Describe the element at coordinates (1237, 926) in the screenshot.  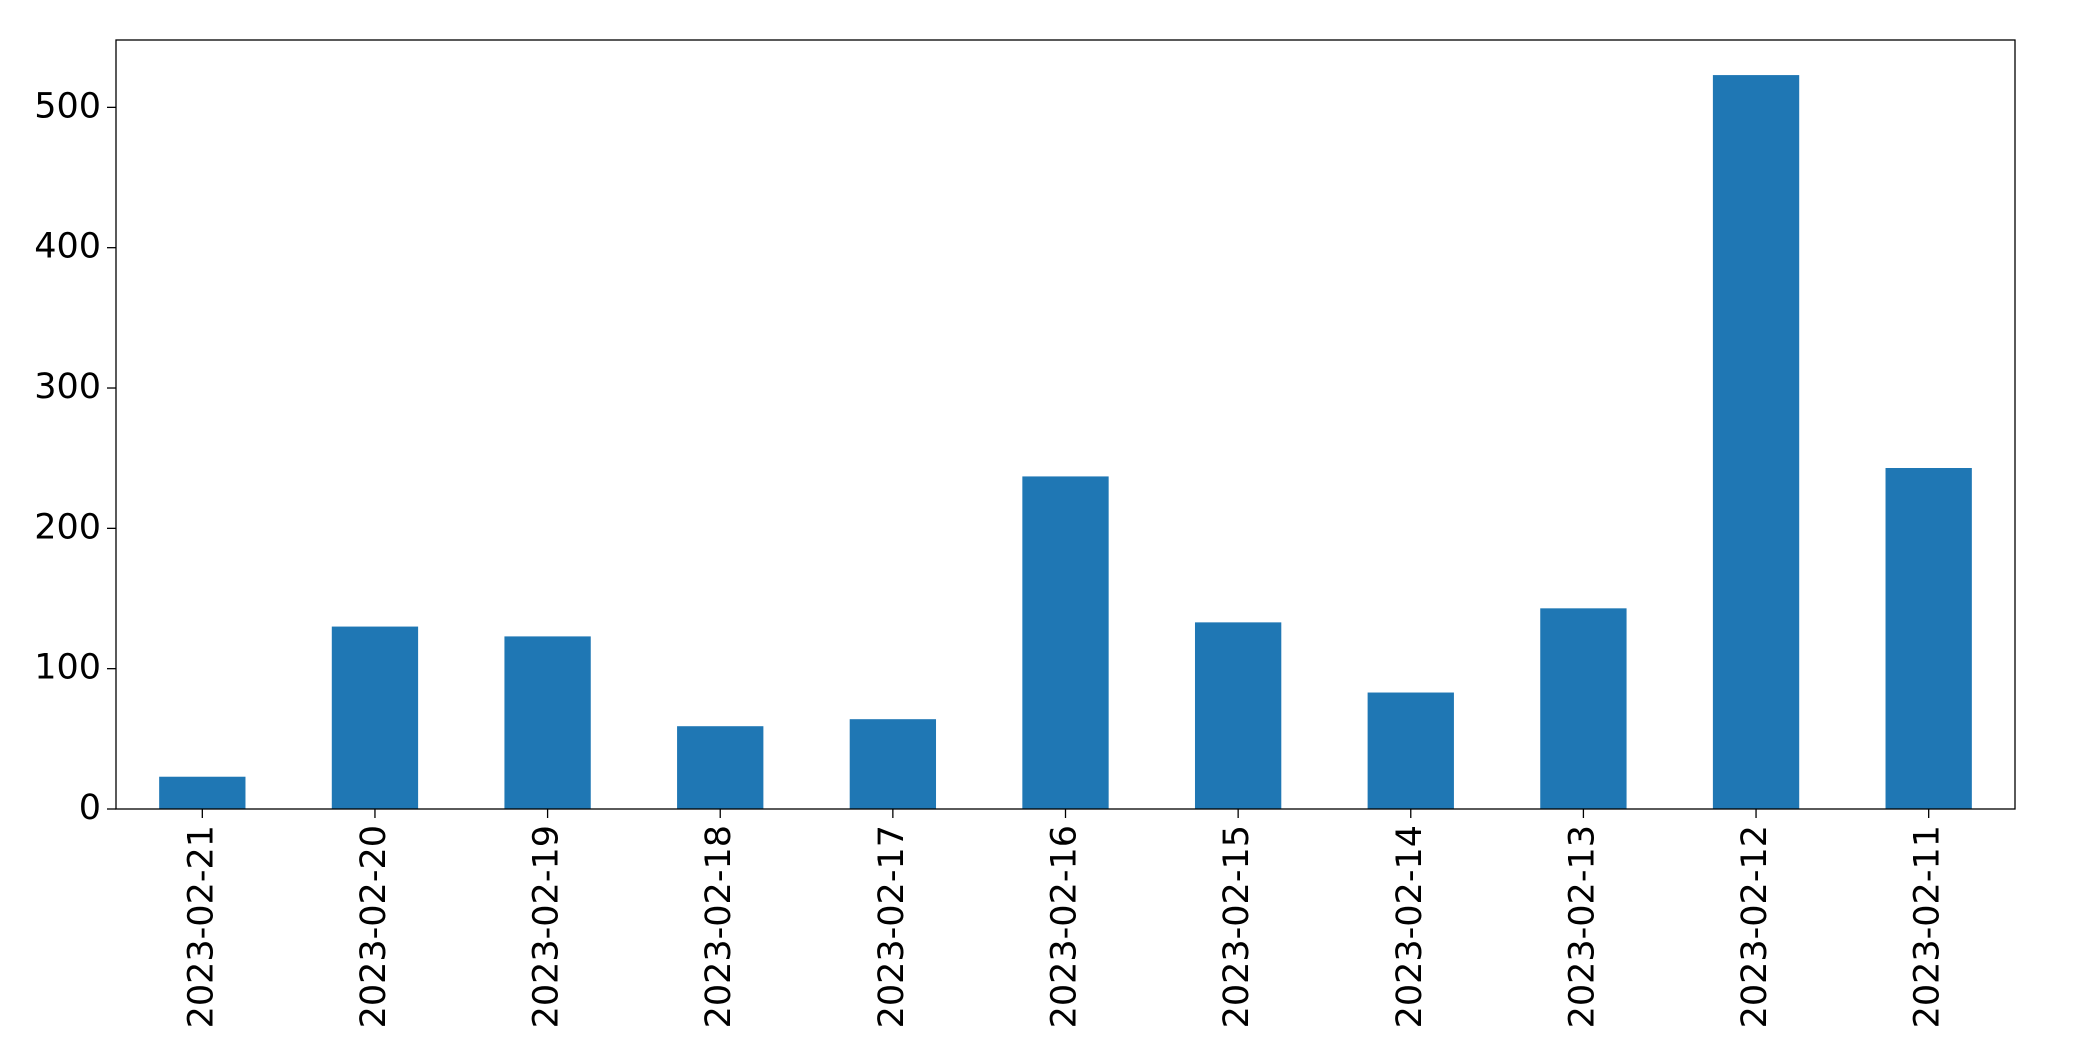
I see `x-tick-label: 2023-02-15` at that location.